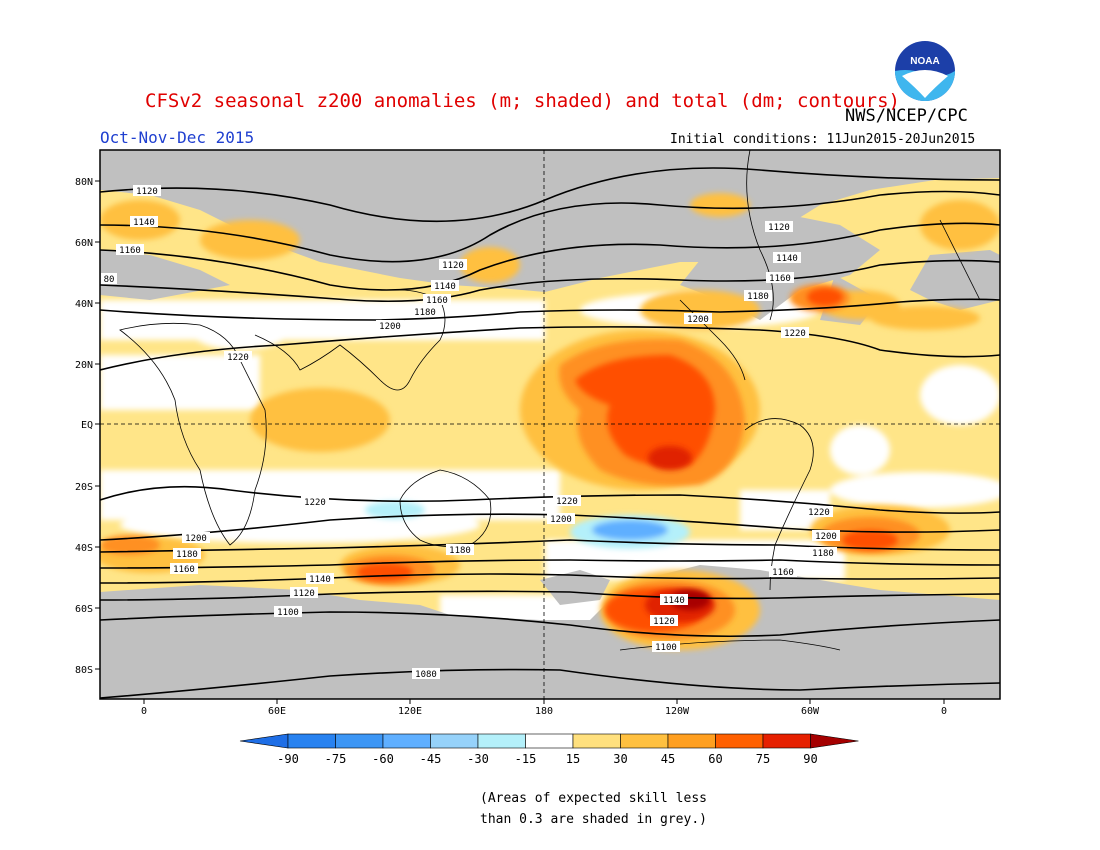 This screenshot has width=1100, height=850. I want to click on colorbar-arrow-right, so click(834, 741).